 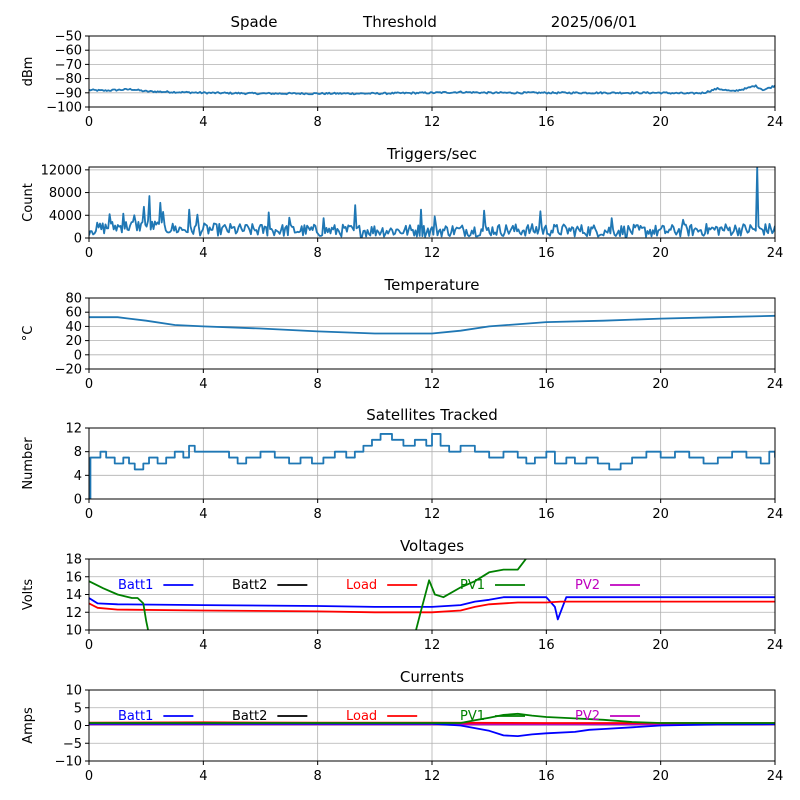 I want to click on series-voltages-batt1, so click(x=432, y=608).